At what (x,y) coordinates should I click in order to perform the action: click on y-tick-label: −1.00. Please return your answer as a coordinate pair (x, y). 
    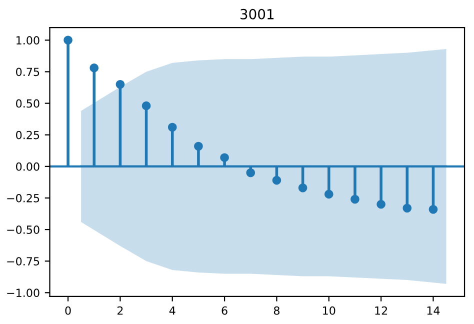
    Looking at the image, I should click on (23, 293).